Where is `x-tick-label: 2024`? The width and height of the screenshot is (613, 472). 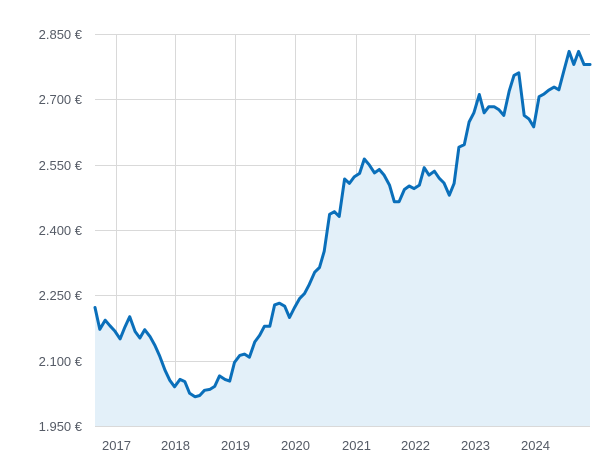 x-tick-label: 2024 is located at coordinates (535, 445).